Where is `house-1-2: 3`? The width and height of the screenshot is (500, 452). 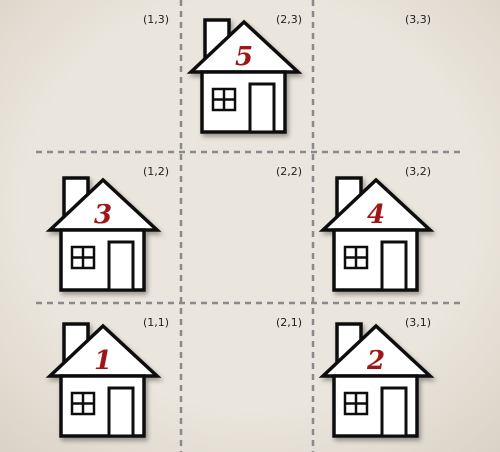
house-1-2: 3 is located at coordinates (103, 234).